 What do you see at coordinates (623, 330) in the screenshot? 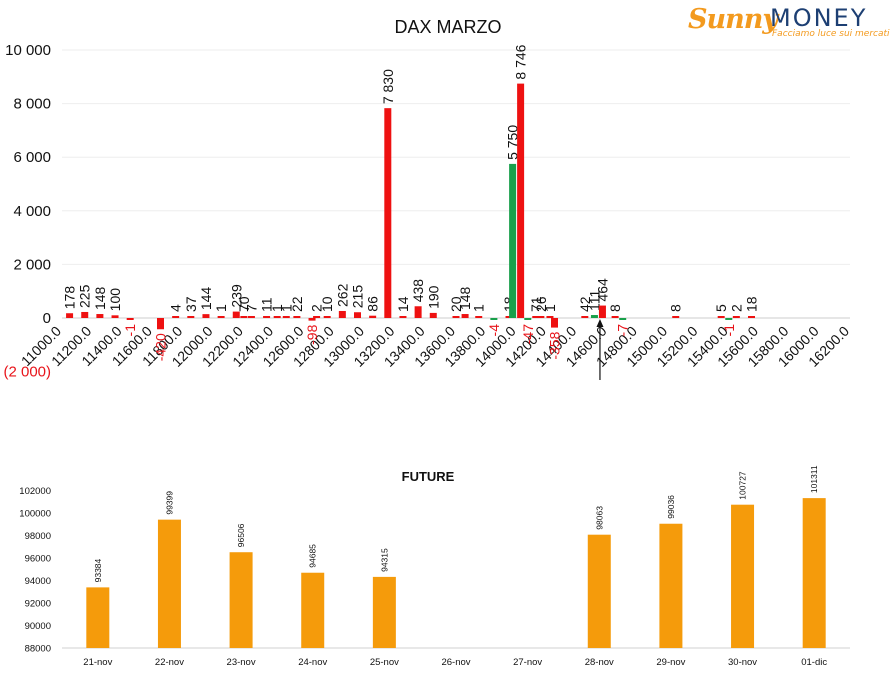
I see `call-data-label: -7` at bounding box center [623, 330].